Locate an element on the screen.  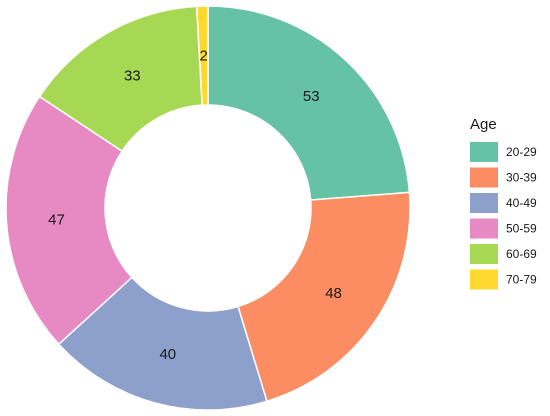
slice-value-label-70-79: 2 is located at coordinates (204, 56).